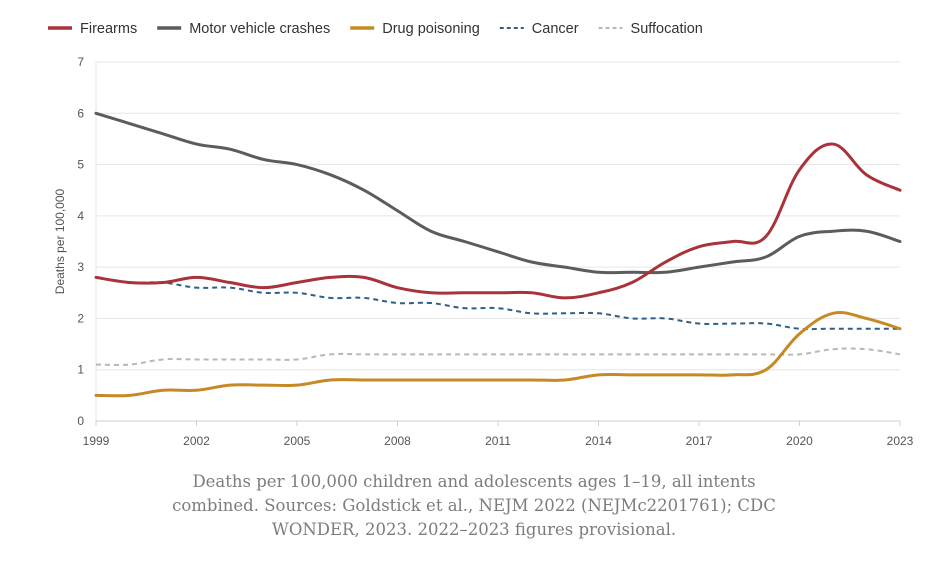 The width and height of the screenshot is (948, 563). I want to click on y-tick-label: 1, so click(80, 370).